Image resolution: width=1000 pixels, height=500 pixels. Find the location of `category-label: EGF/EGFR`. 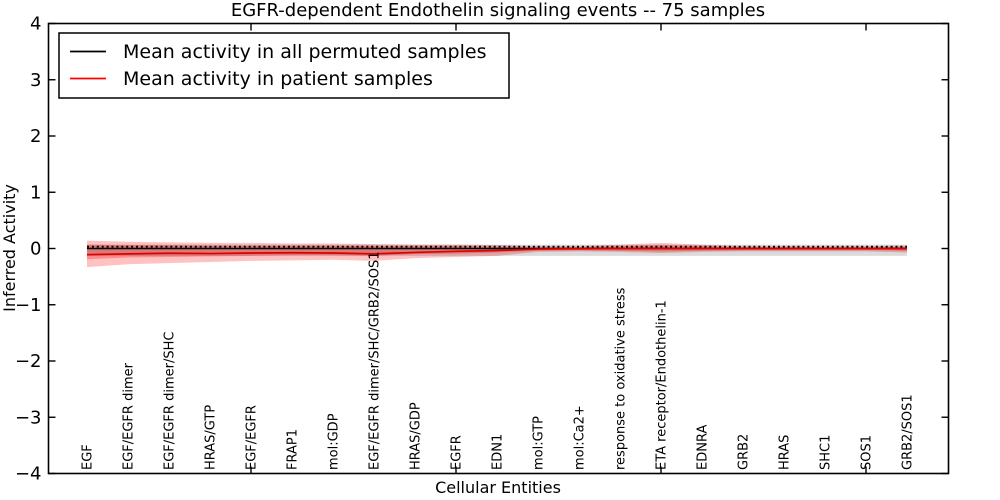

category-label: EGF/EGFR is located at coordinates (252, 437).